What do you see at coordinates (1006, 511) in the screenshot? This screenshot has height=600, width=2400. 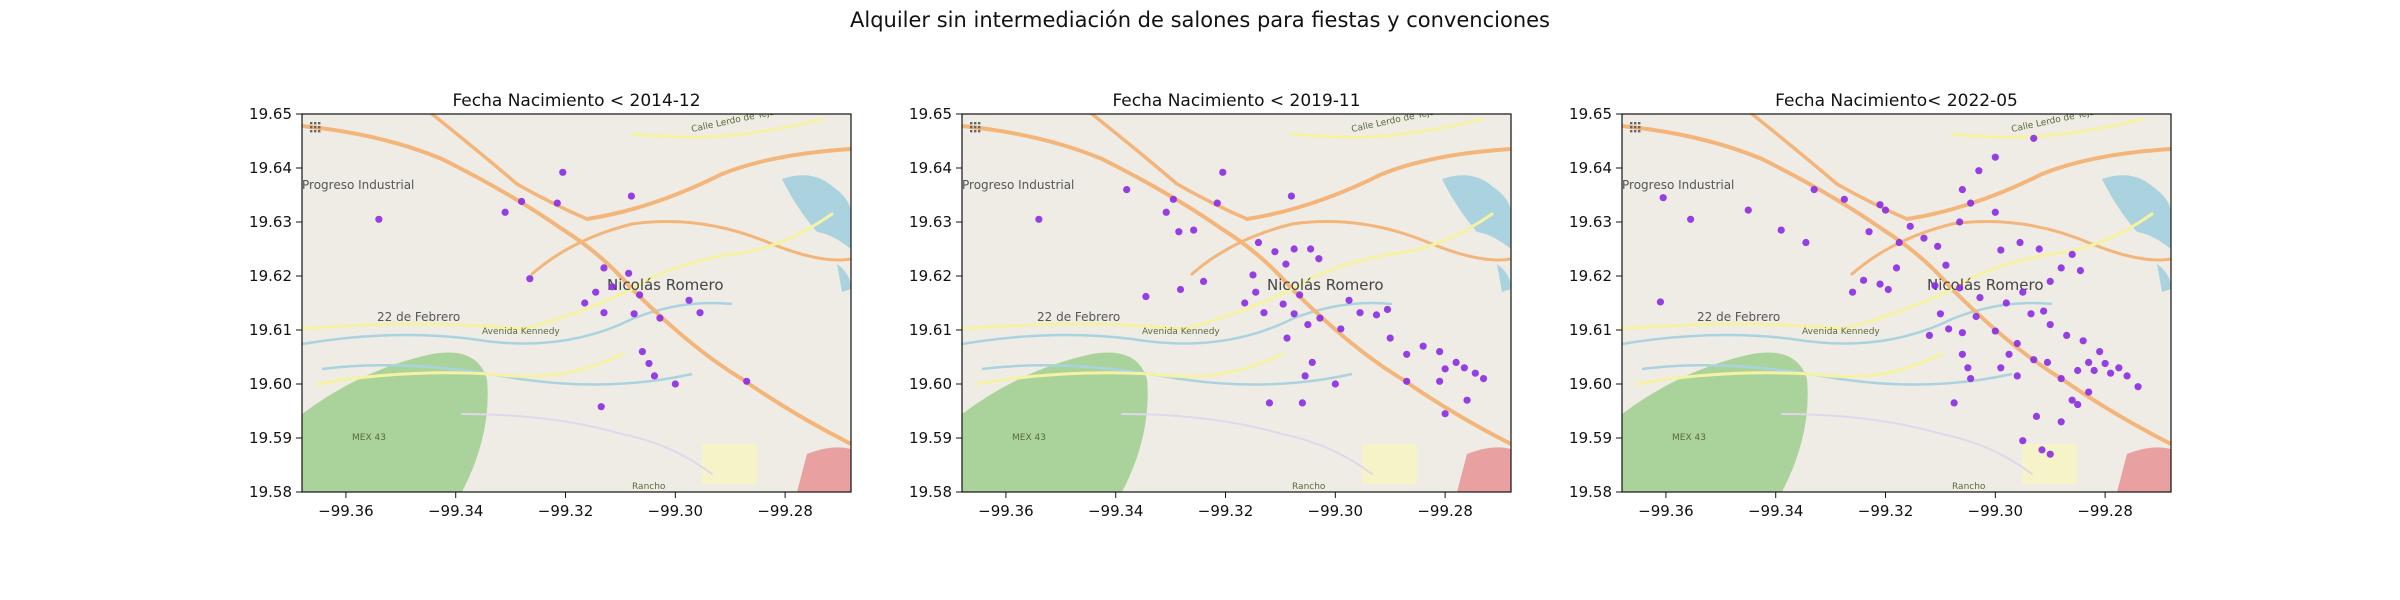 I see `x-tick-label: −99.36` at bounding box center [1006, 511].